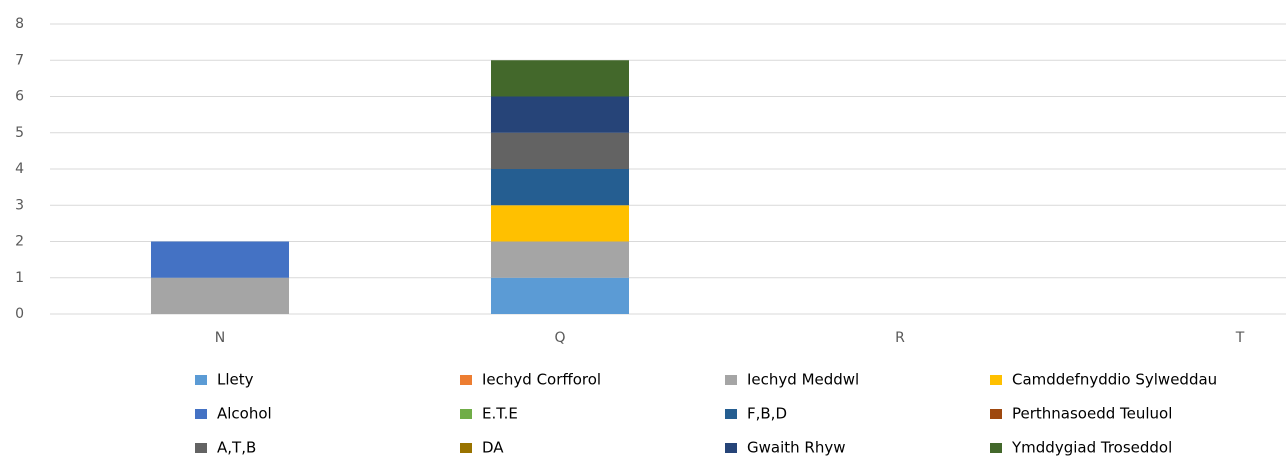  I want to click on x-tick-label: Q, so click(559, 338).